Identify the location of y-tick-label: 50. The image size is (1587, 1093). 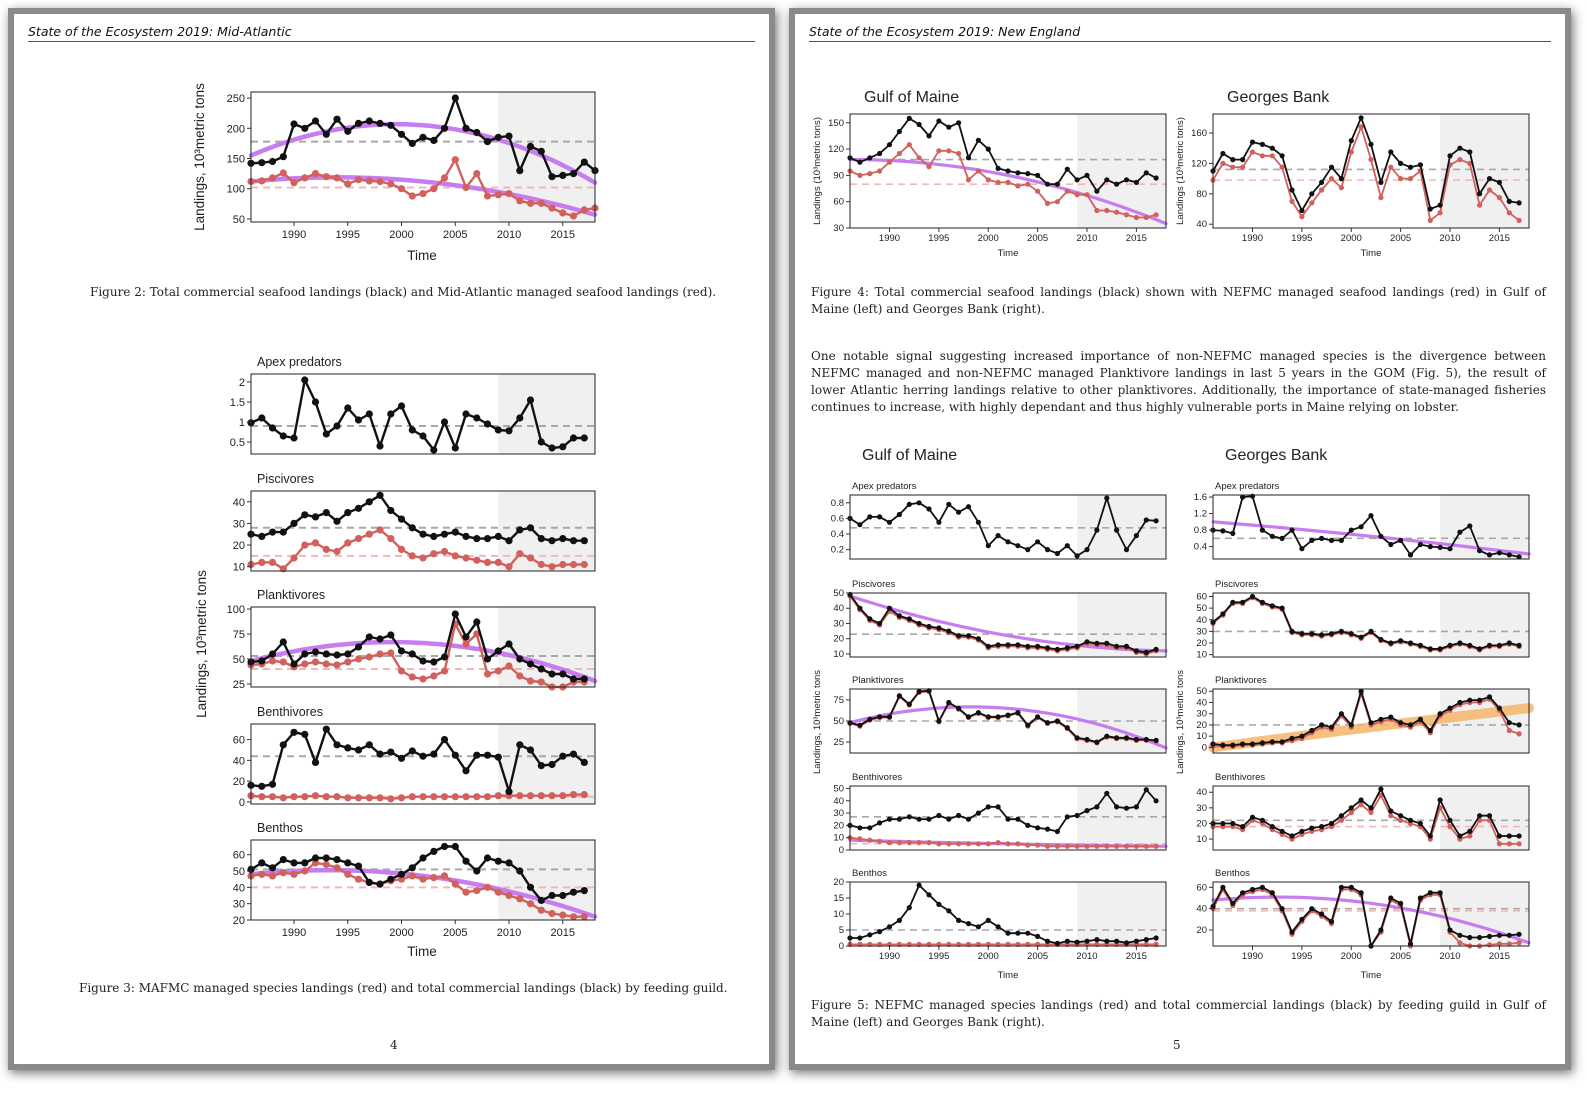
(838, 721).